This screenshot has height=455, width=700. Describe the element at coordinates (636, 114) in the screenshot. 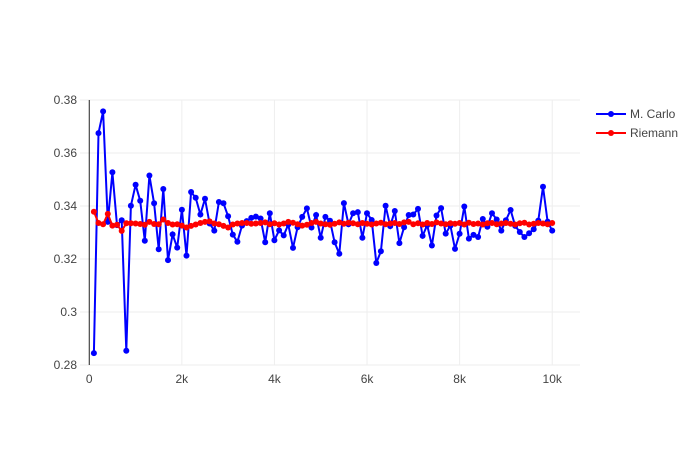

I see `legend-item: M. Carlo` at that location.